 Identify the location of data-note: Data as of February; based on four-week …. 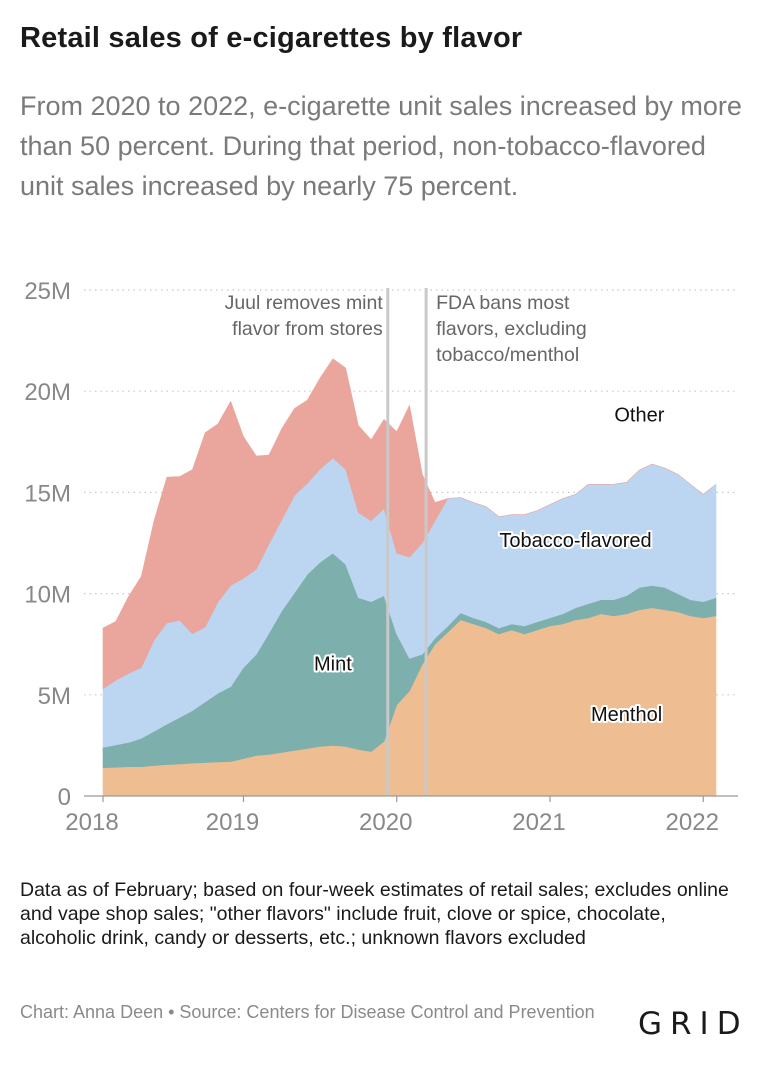
(374, 914).